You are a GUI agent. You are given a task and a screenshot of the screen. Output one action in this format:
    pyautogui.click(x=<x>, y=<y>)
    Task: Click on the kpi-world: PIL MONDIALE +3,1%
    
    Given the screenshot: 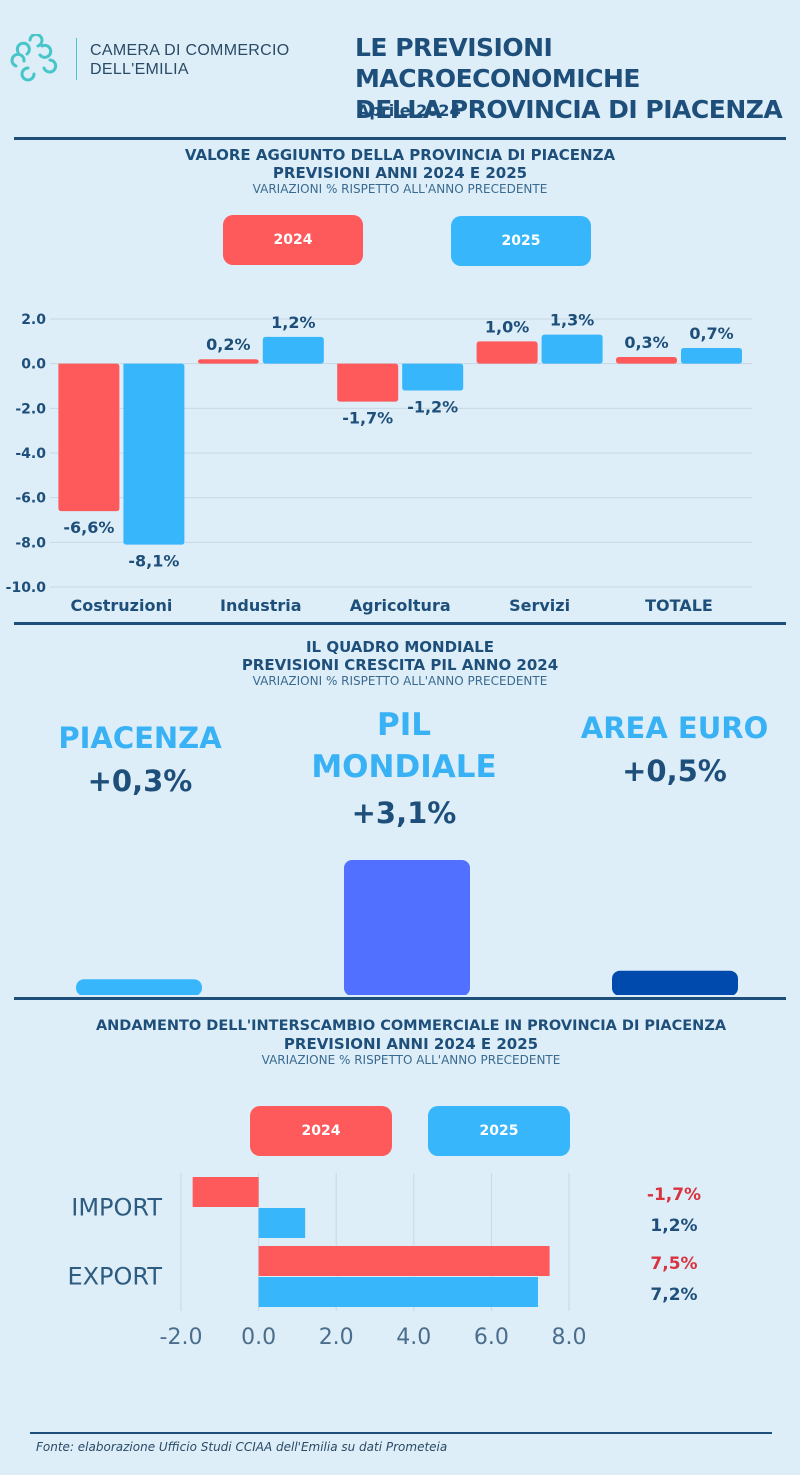 What is the action you would take?
    pyautogui.click(x=404, y=767)
    